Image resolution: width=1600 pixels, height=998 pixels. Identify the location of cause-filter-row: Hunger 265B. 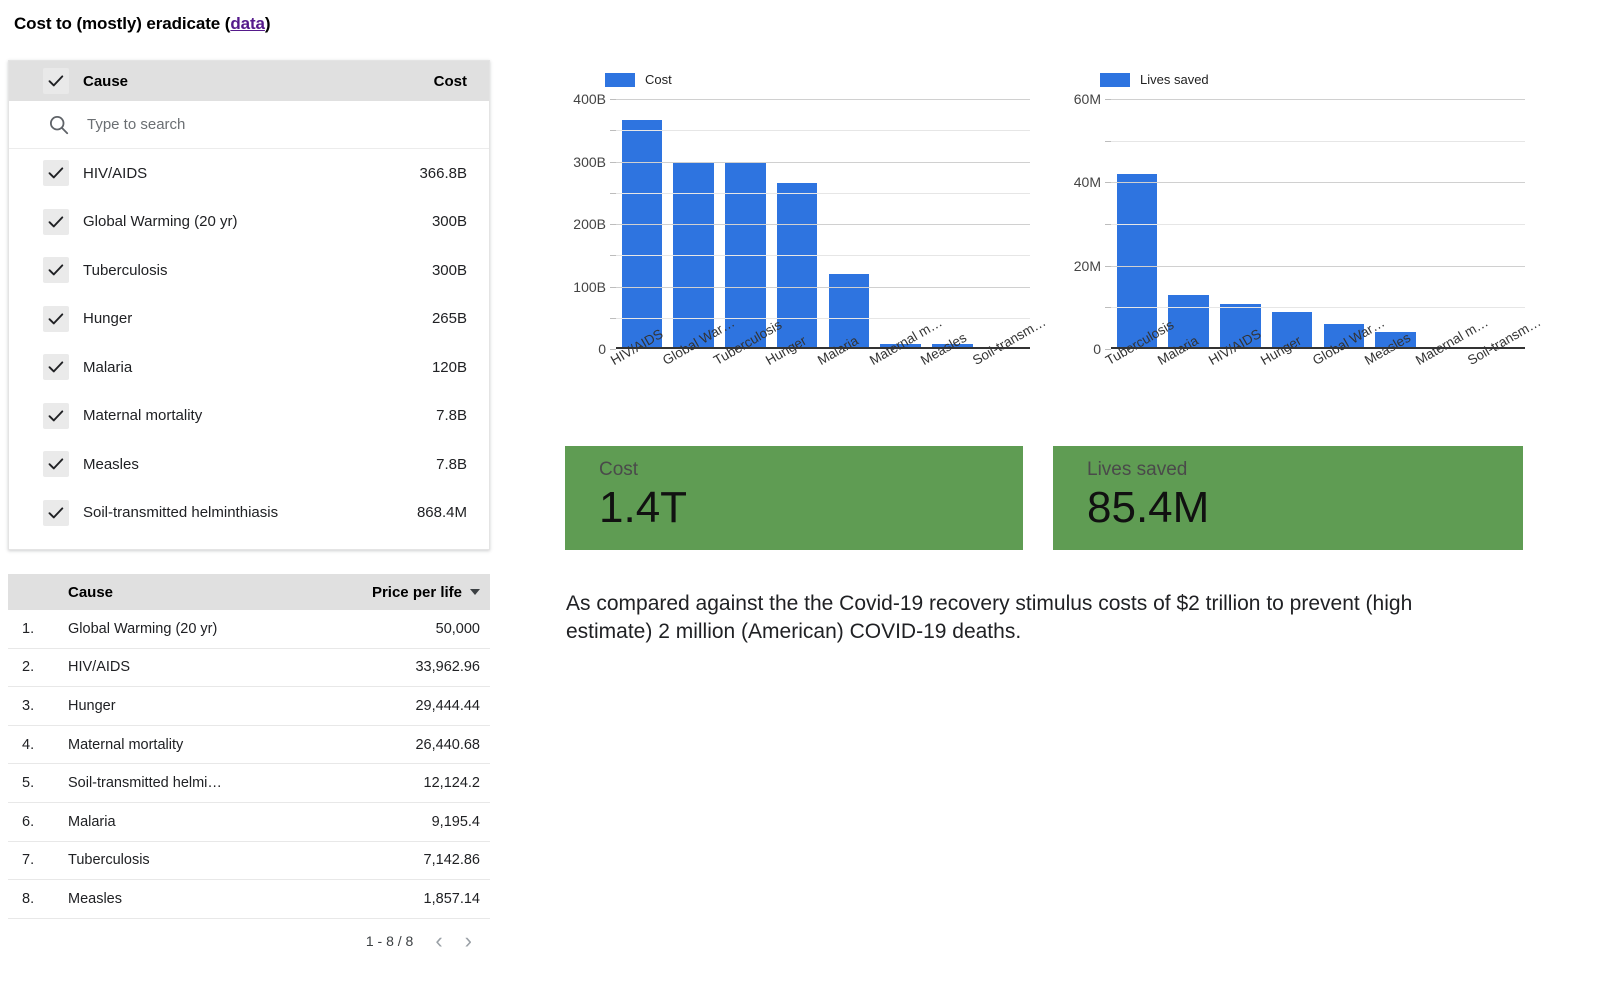
(249, 319).